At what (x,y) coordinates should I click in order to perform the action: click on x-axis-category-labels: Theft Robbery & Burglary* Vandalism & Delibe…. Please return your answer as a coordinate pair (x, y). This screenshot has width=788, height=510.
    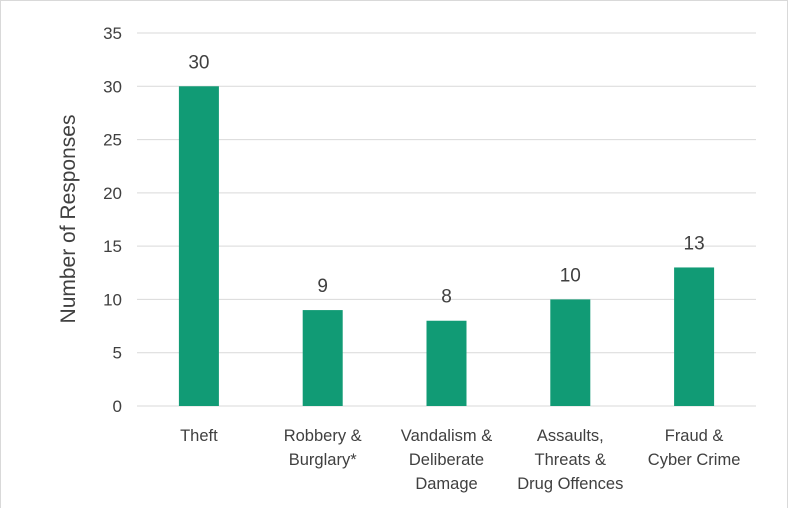
    Looking at the image, I should click on (460, 460).